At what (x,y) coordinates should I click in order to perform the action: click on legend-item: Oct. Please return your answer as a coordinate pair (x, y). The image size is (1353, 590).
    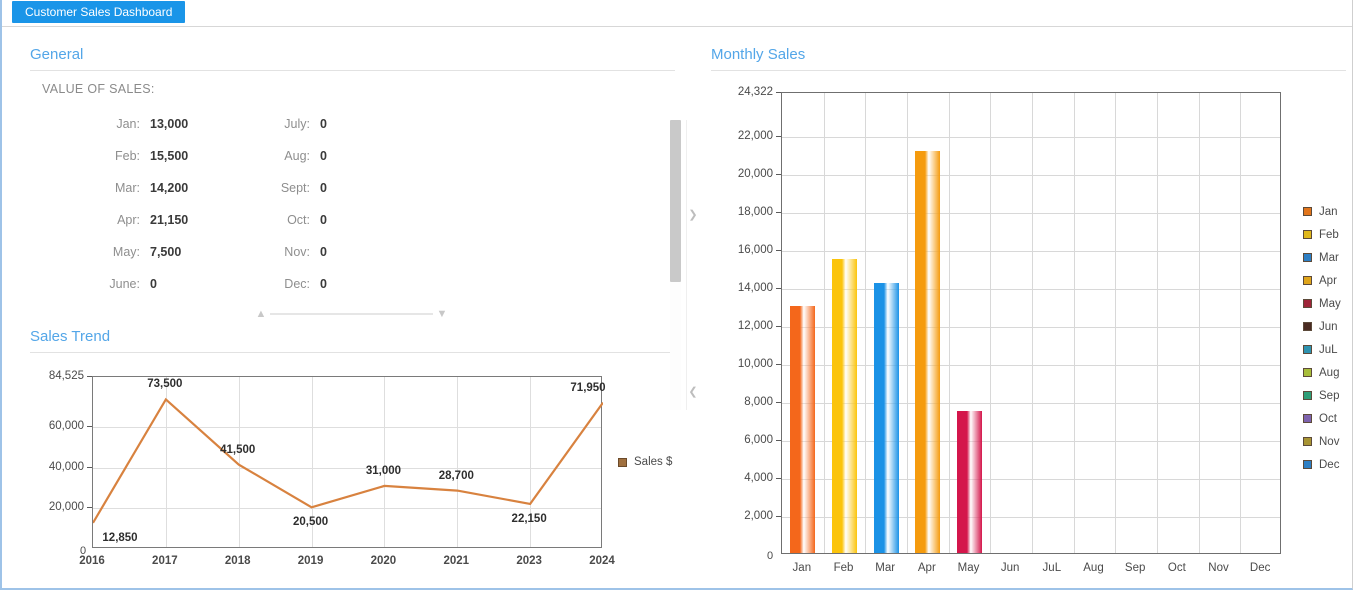
    Looking at the image, I should click on (1322, 418).